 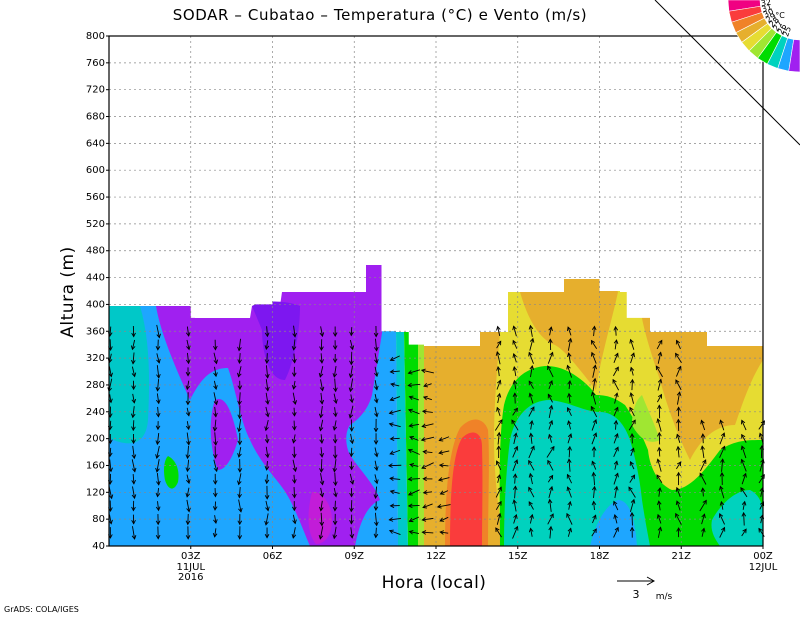 I want to click on wind-reference-unit: m/s, so click(x=664, y=597).